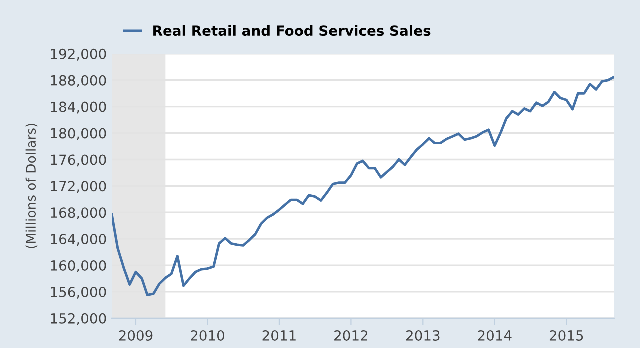 The height and width of the screenshot is (348, 640). I want to click on x-tick-label: 2011, so click(279, 335).